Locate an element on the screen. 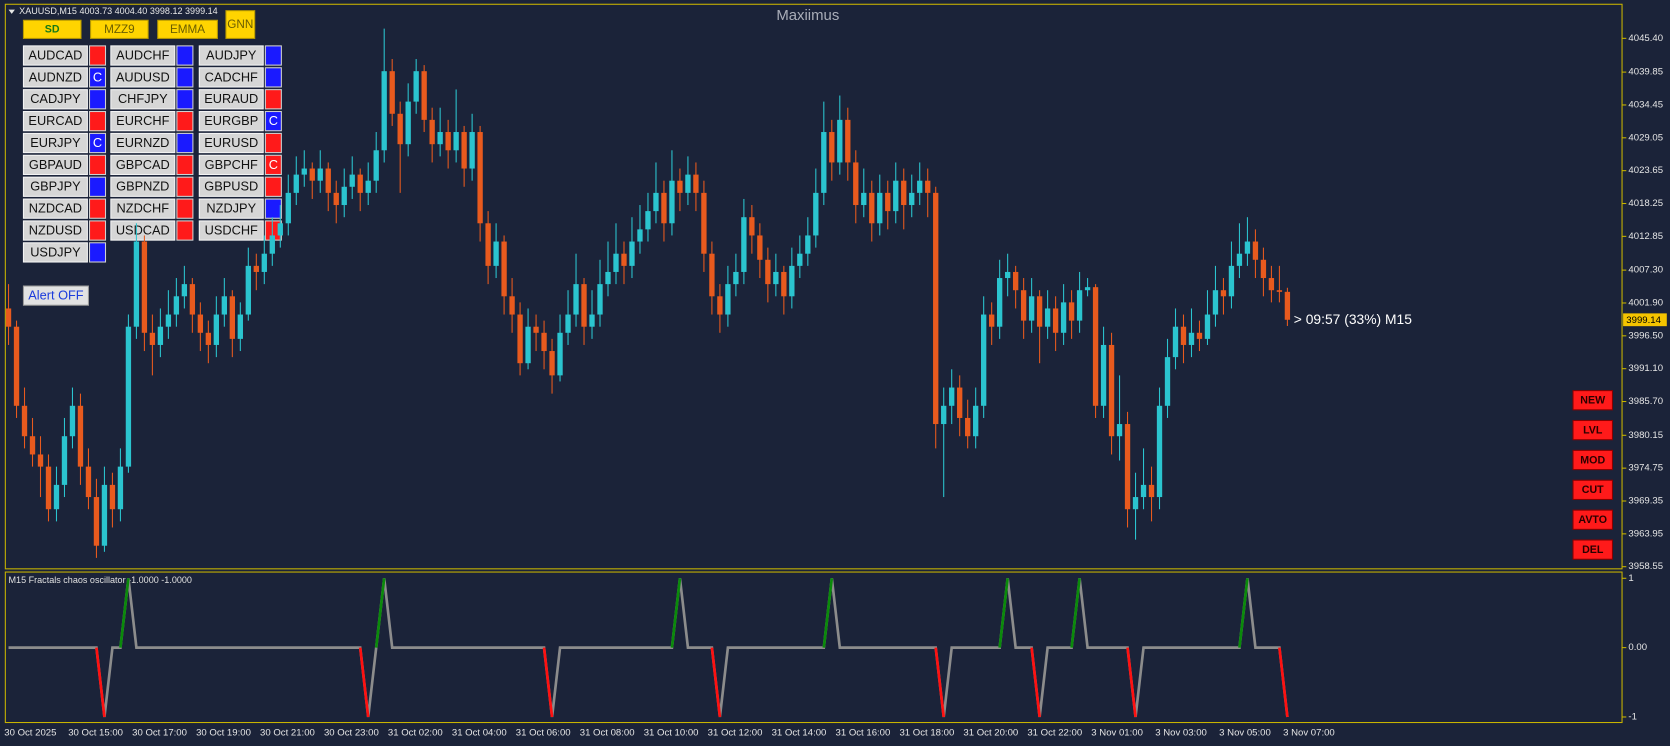  pair-label: NZDJPY is located at coordinates (231, 208).